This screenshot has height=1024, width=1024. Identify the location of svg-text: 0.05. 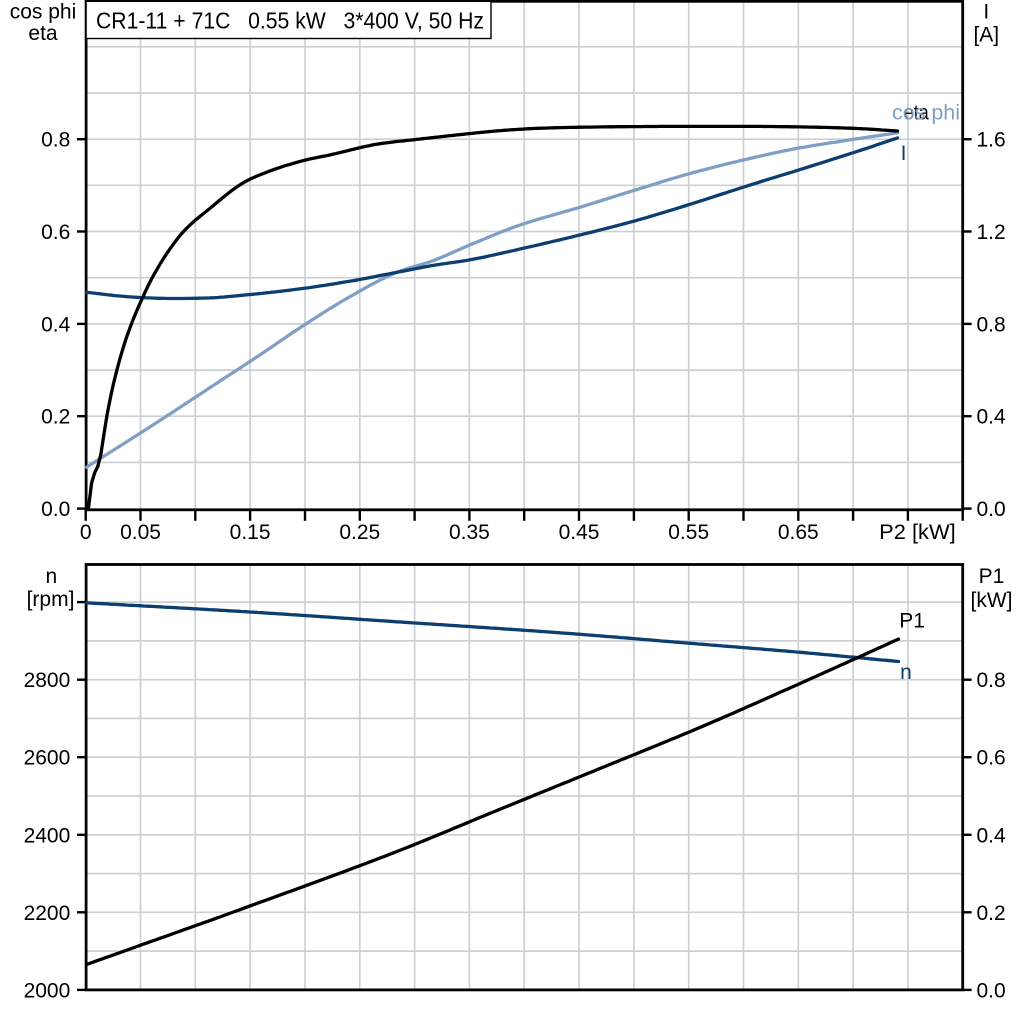
(140, 532).